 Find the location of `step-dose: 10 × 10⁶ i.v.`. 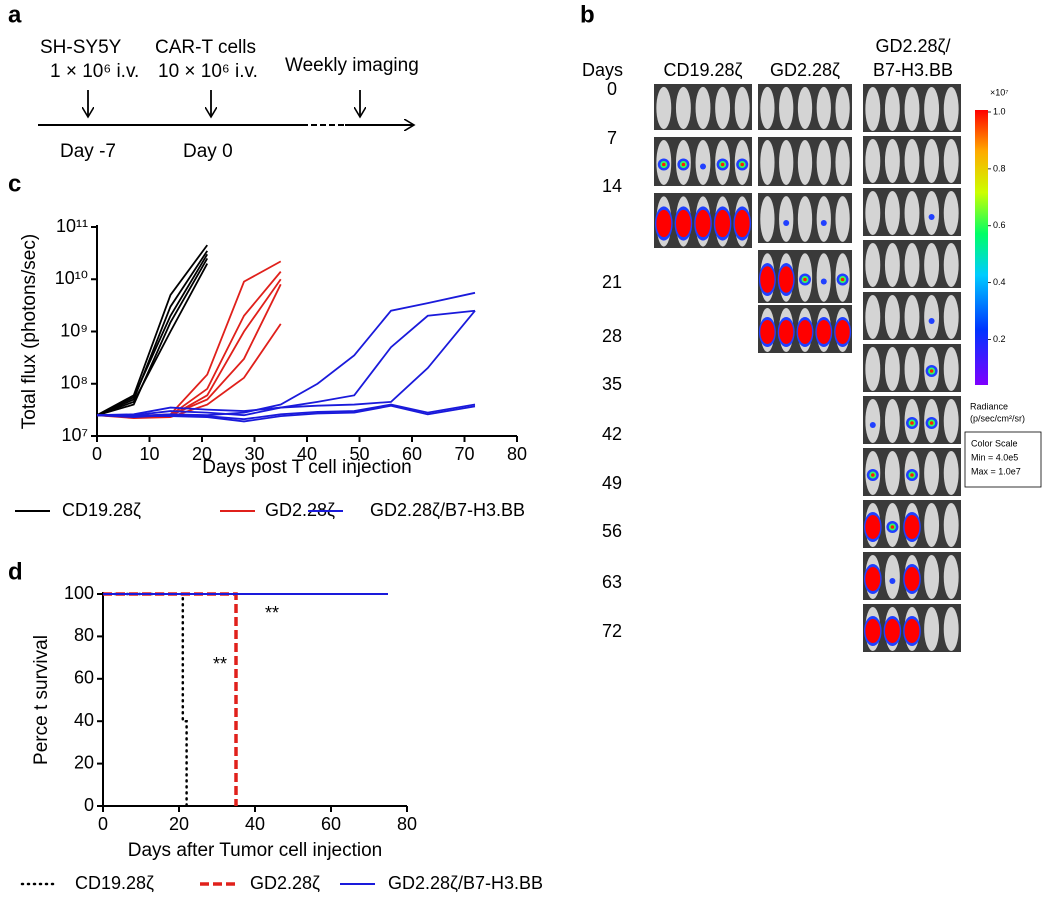

step-dose: 10 × 10⁶ i.v. is located at coordinates (208, 71).